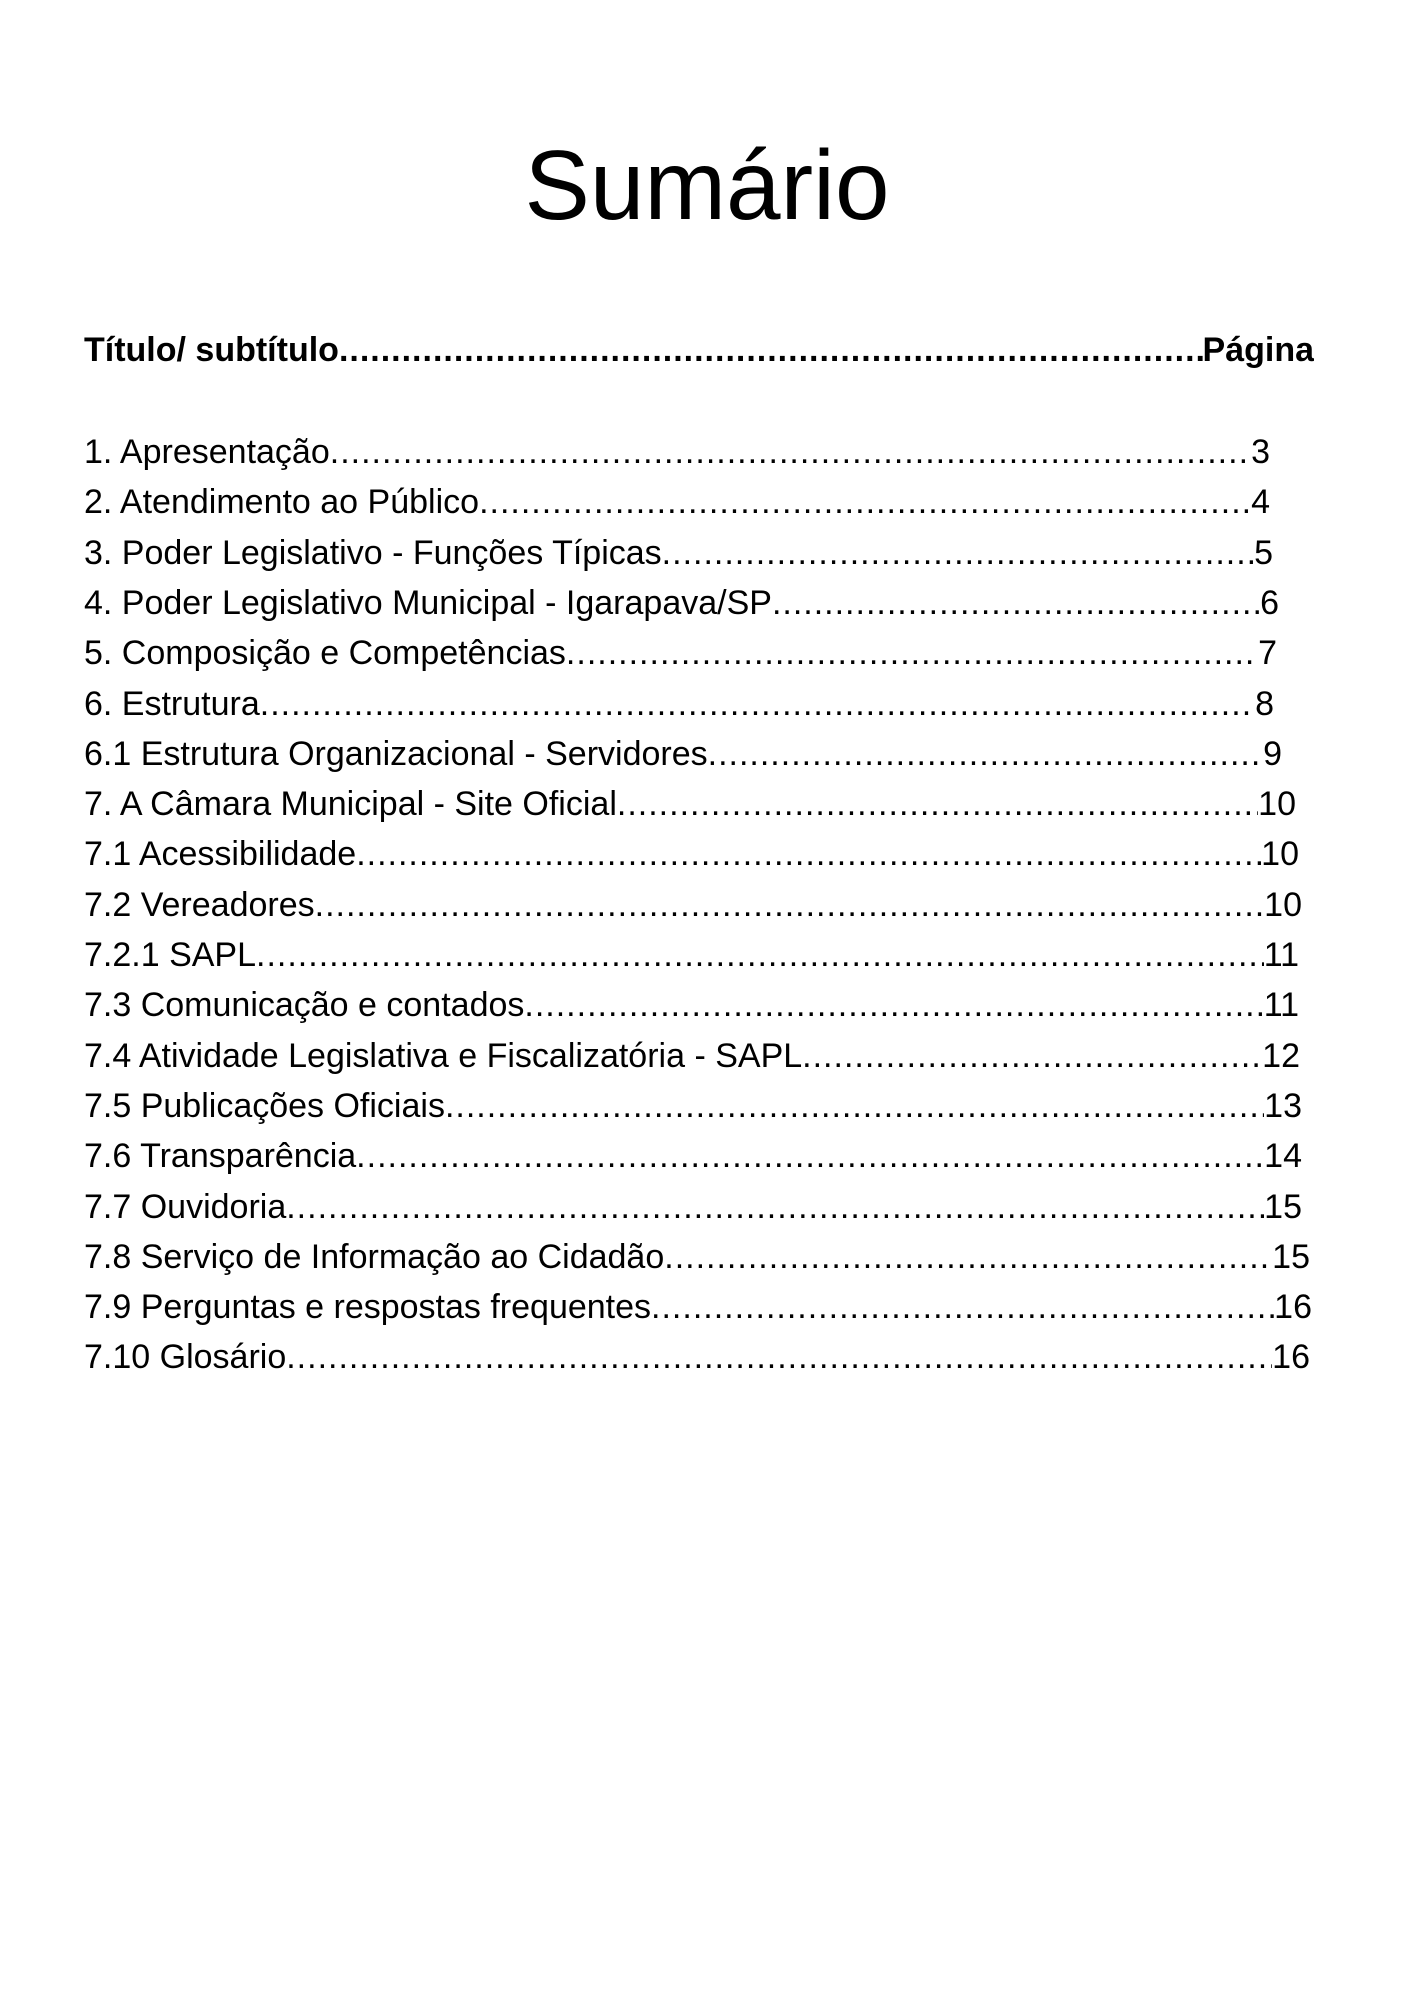 Image resolution: width=1414 pixels, height=2000 pixels. I want to click on toc-entry-page: 12, so click(1281, 1055).